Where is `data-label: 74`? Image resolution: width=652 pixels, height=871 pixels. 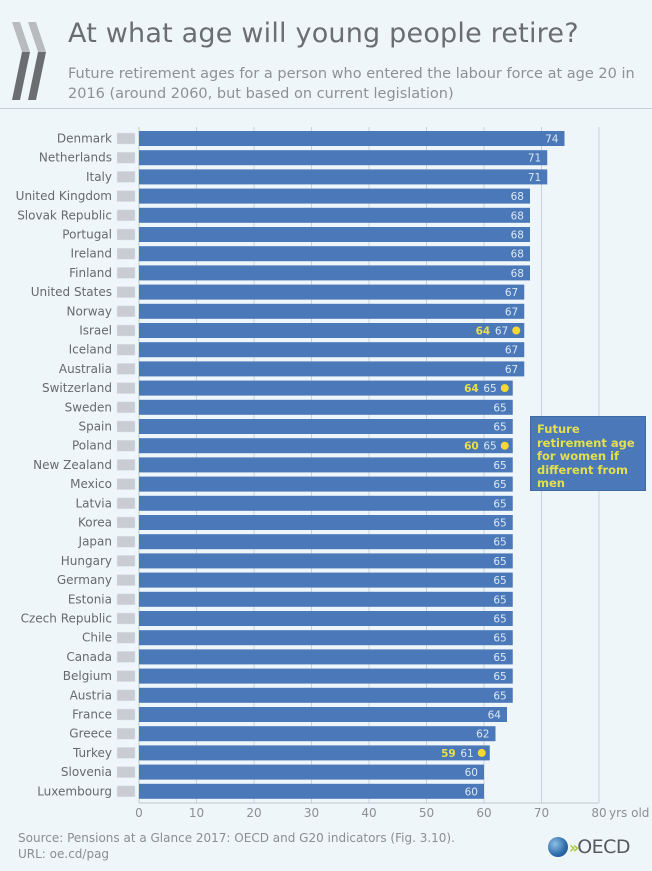 data-label: 74 is located at coordinates (552, 140).